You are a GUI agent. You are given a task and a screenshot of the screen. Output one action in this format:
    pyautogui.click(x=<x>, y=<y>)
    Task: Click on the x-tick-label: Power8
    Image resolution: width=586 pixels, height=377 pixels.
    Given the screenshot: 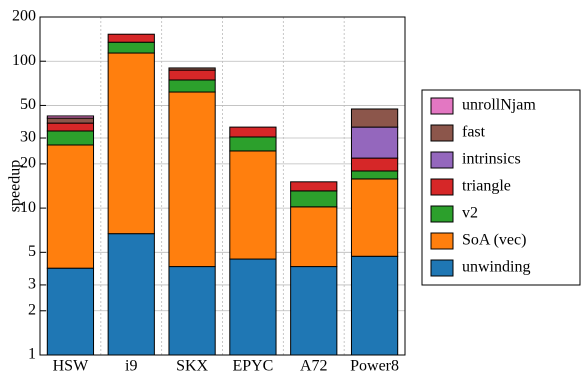 What is the action you would take?
    pyautogui.click(x=374, y=366)
    